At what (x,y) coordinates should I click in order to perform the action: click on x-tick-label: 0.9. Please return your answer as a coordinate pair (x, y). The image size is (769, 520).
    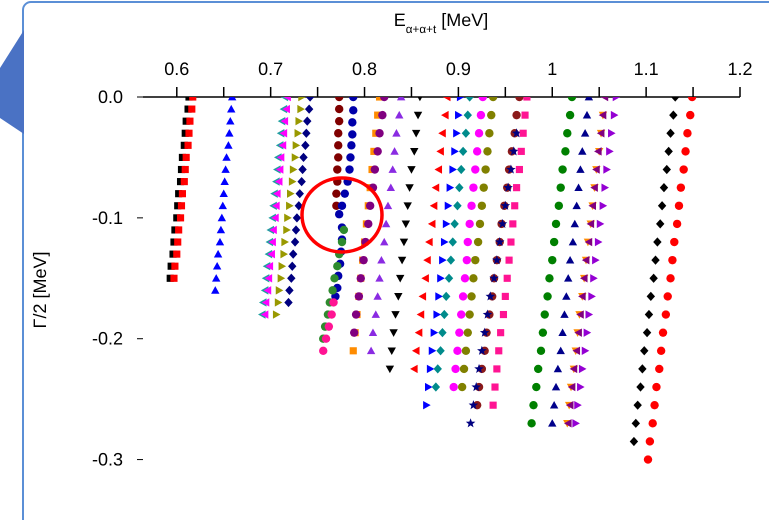
    Looking at the image, I should click on (458, 69).